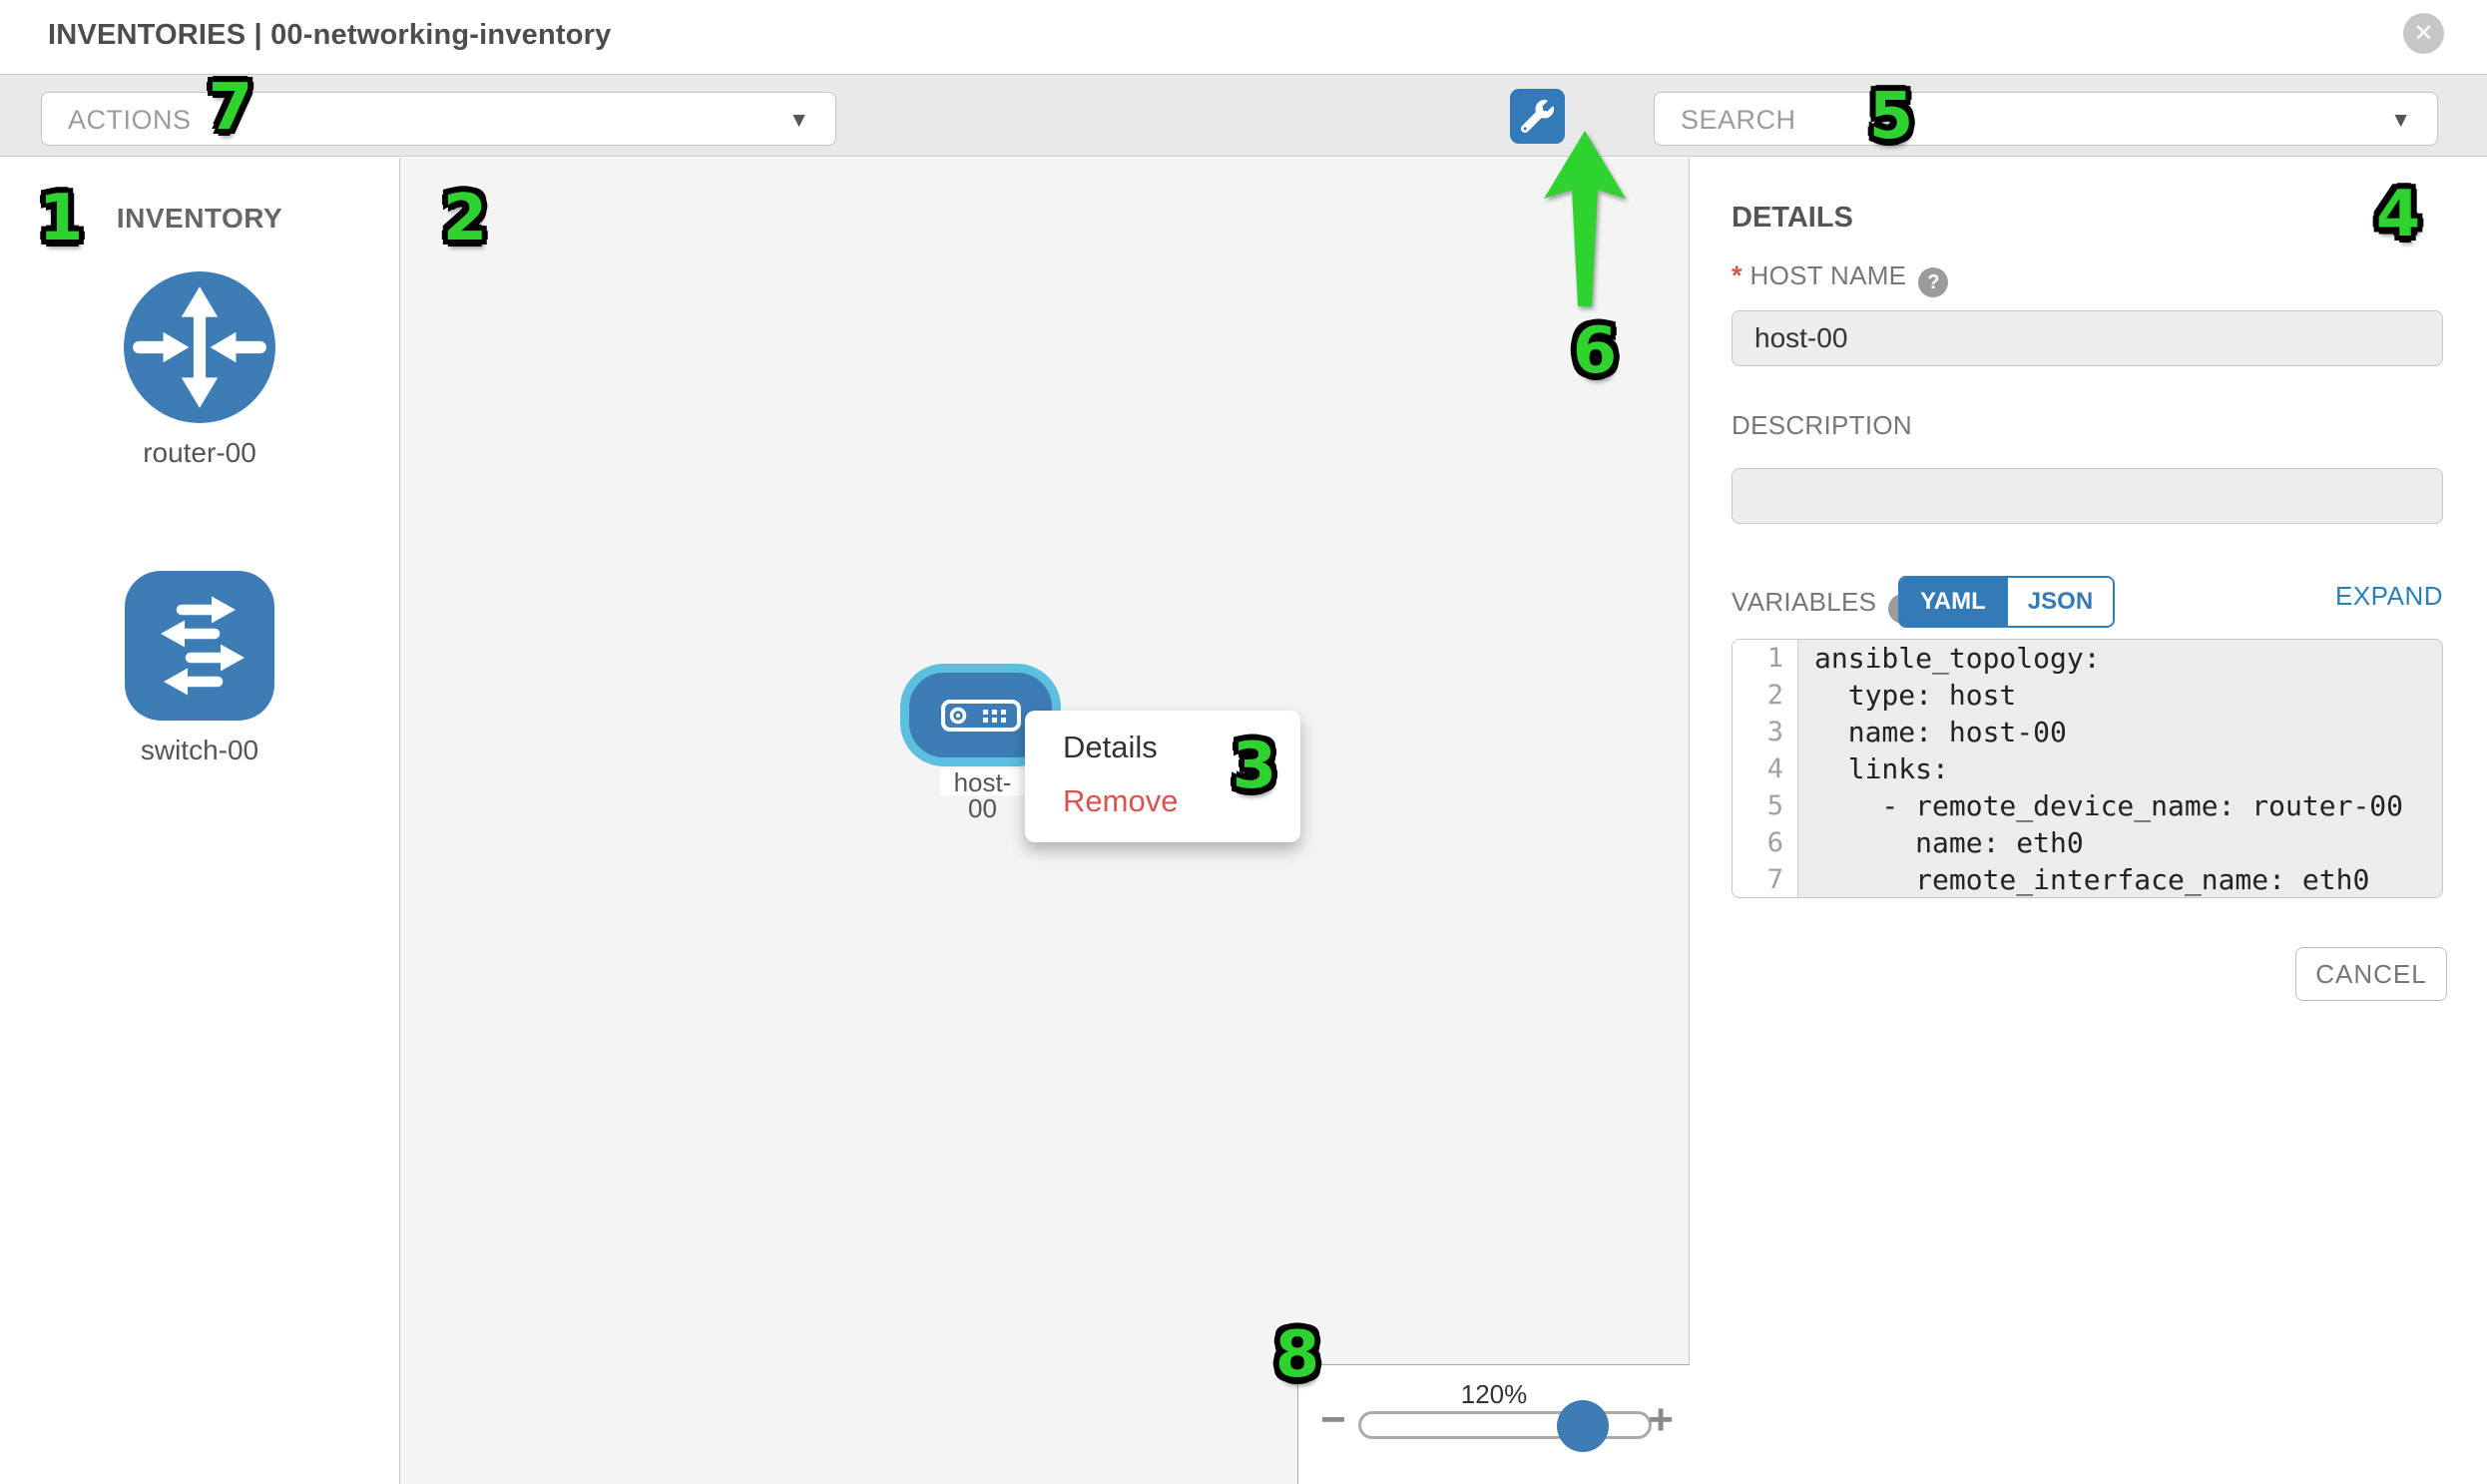  I want to click on cancel-button: CANCEL, so click(2371, 974).